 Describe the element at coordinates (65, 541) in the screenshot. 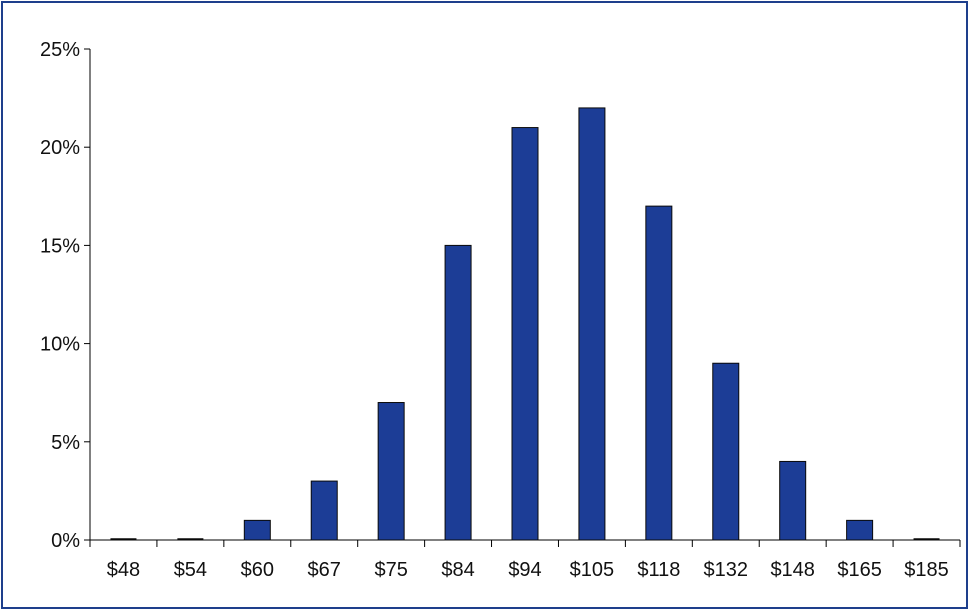

I see `y-tick-label: 0%` at that location.